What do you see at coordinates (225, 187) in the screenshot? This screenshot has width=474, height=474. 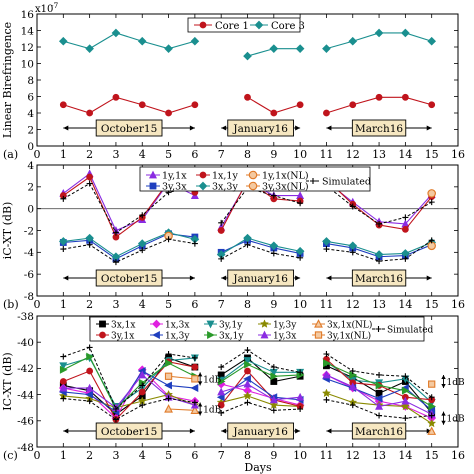 I see `legend-label: 3x,3y` at bounding box center [225, 187].